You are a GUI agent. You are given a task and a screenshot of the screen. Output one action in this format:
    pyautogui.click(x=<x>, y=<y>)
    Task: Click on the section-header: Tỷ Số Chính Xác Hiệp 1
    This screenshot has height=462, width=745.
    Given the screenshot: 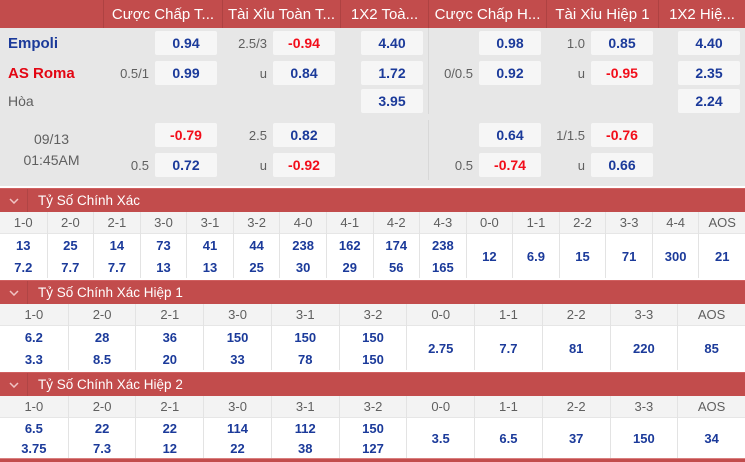 What is the action you would take?
    pyautogui.click(x=372, y=292)
    